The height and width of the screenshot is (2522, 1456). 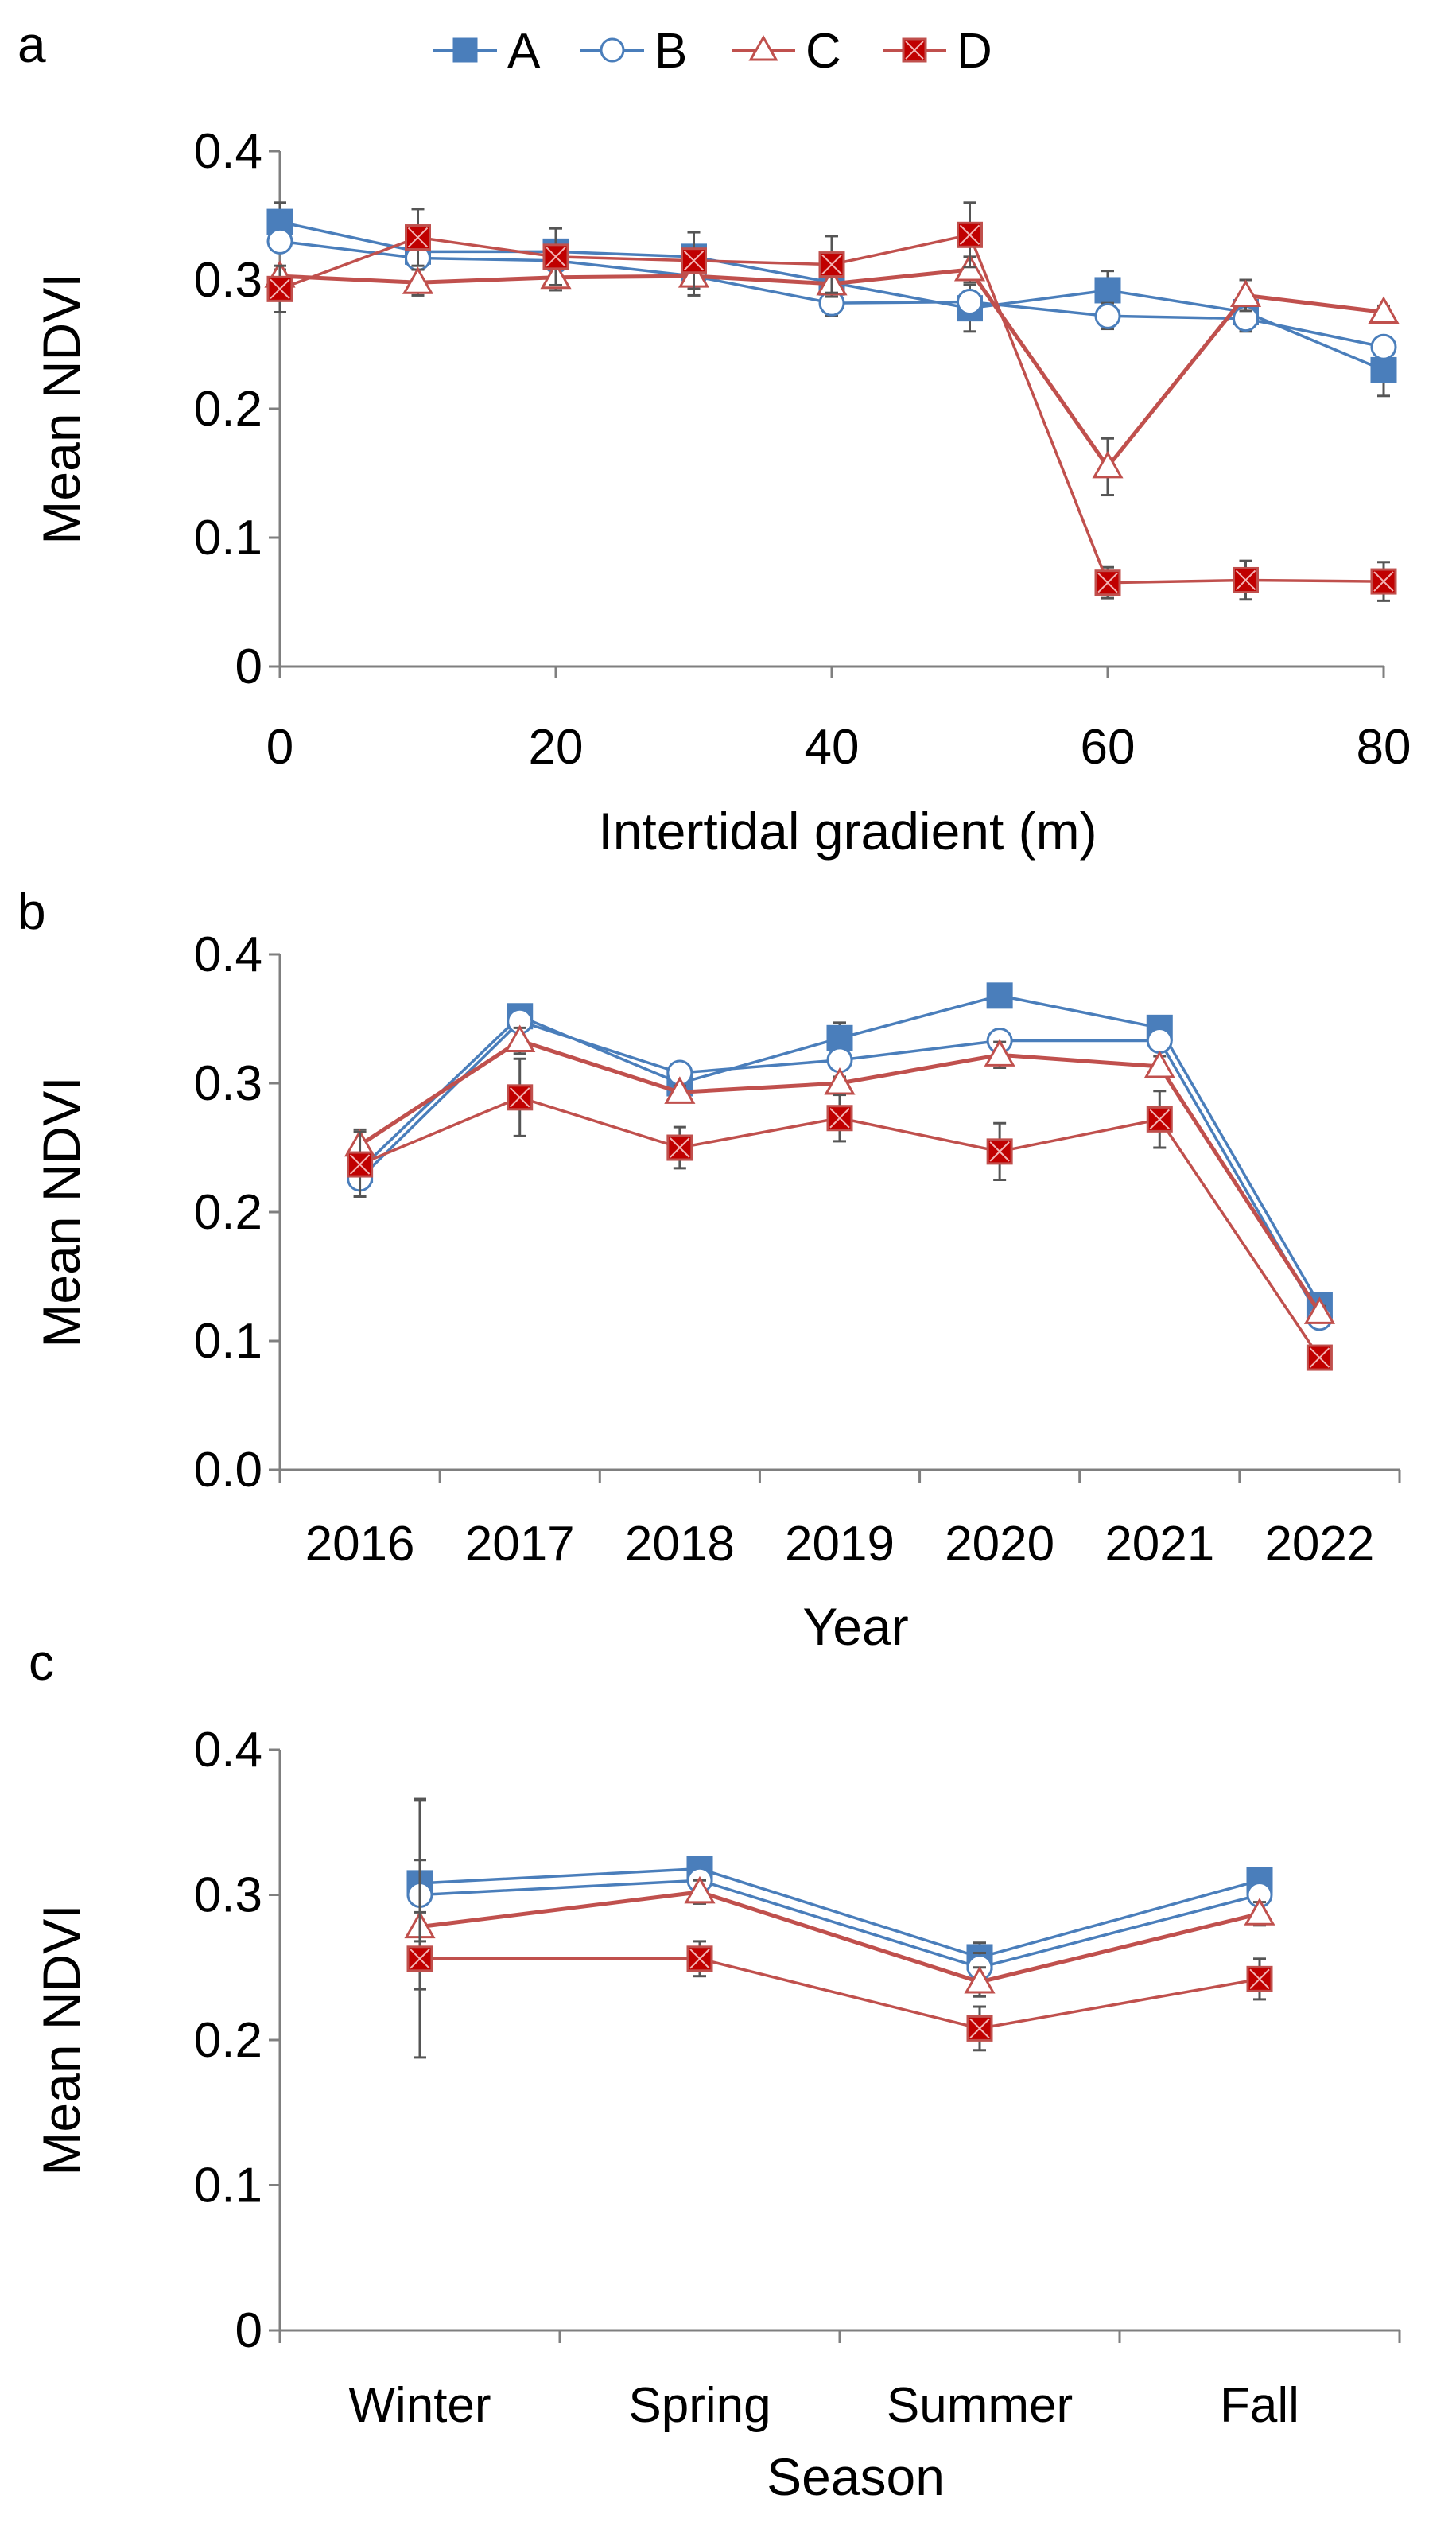 I want to click on legend-marker-d, so click(x=914, y=50).